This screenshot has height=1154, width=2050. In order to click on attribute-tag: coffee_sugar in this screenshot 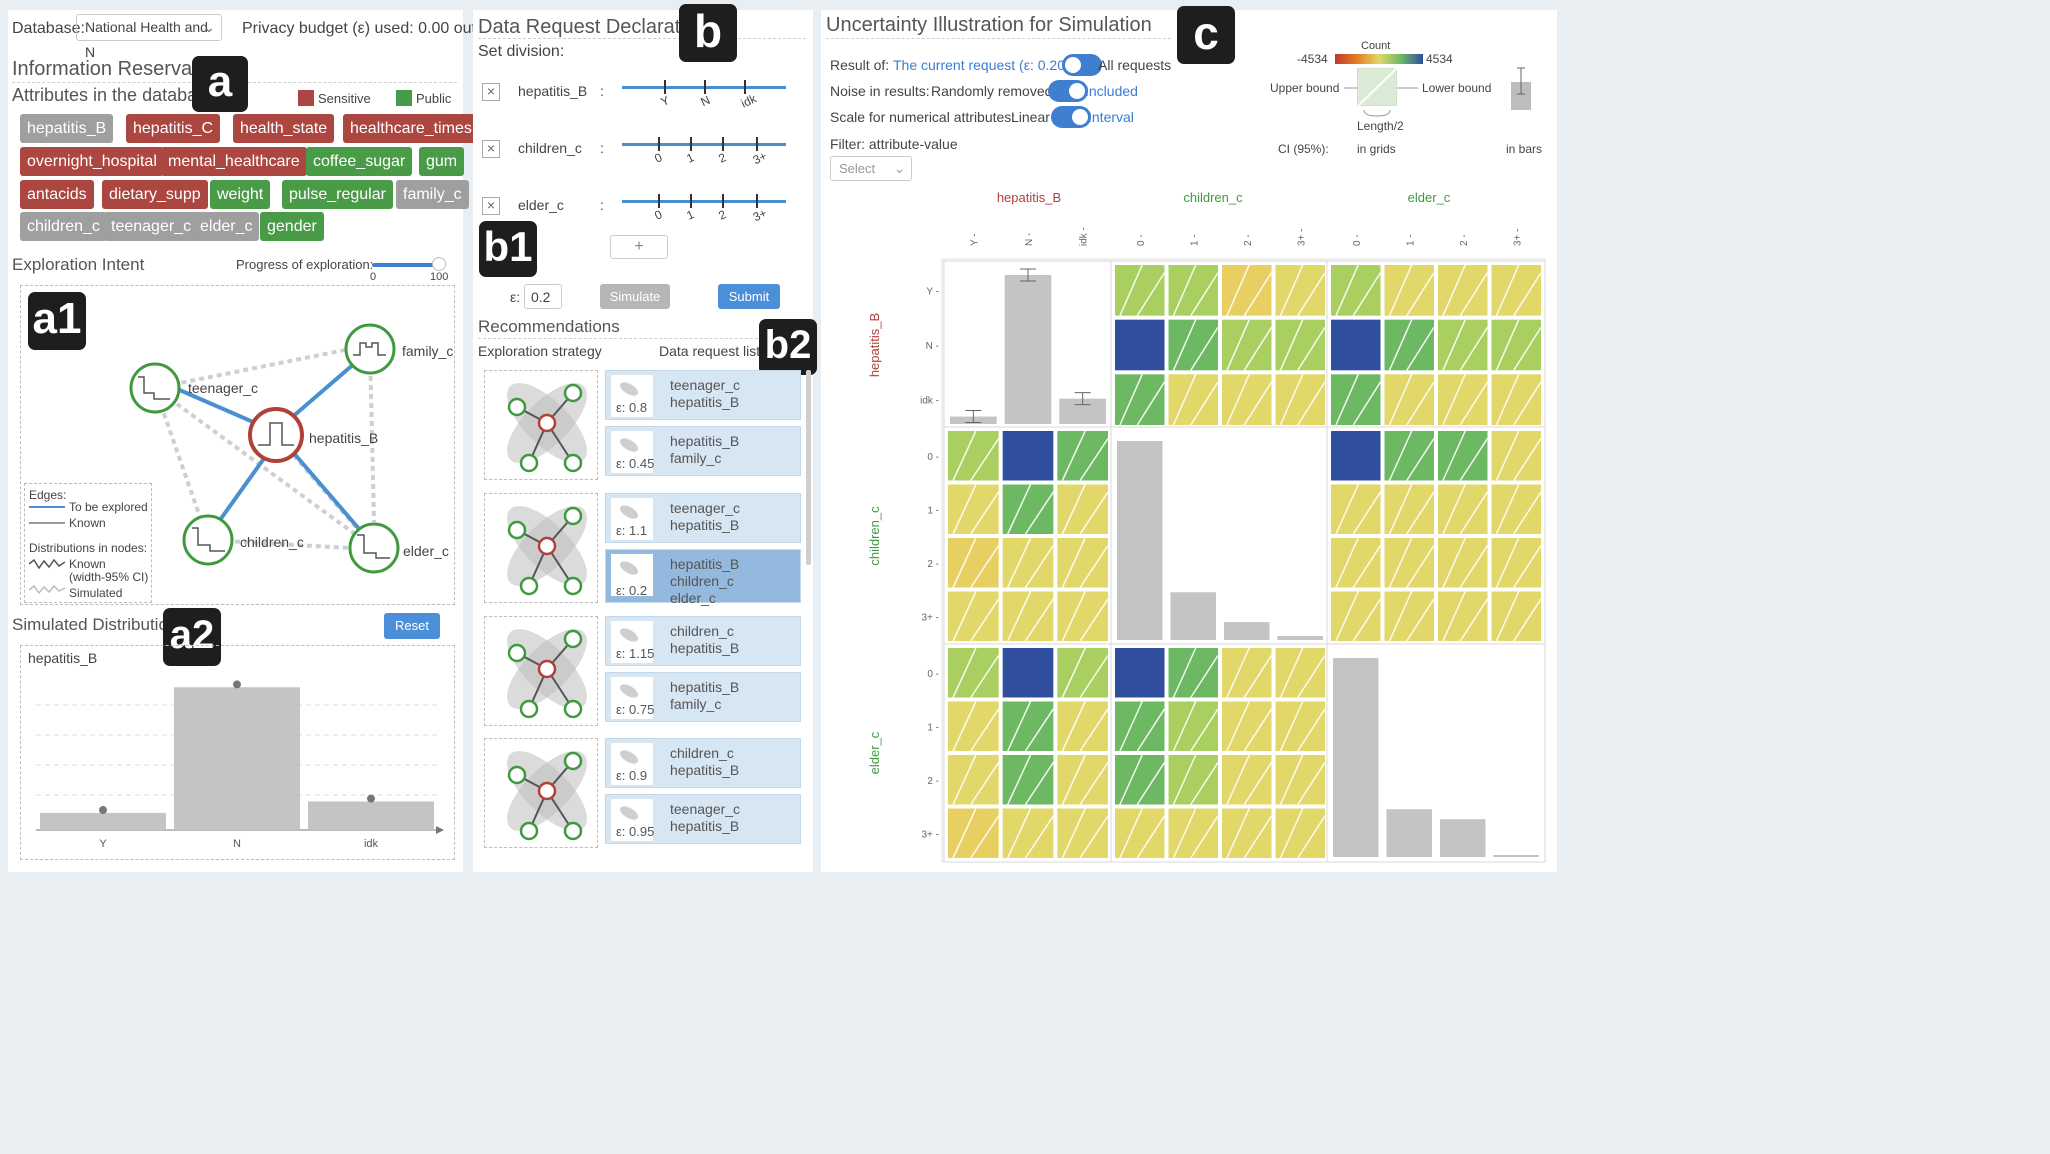, I will do `click(359, 161)`.